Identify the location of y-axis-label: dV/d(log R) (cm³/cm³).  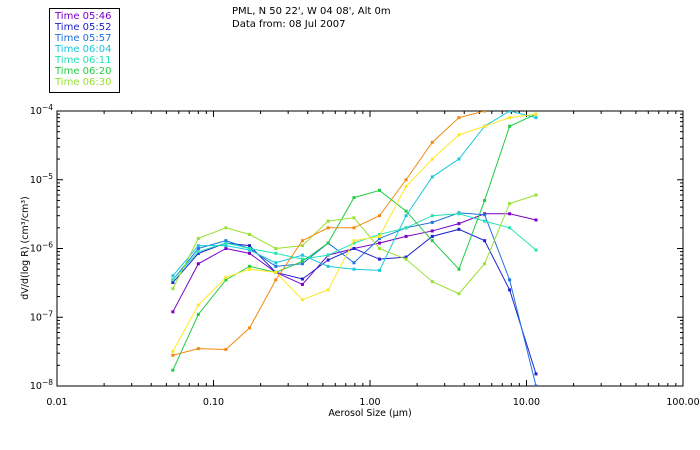
(25, 247).